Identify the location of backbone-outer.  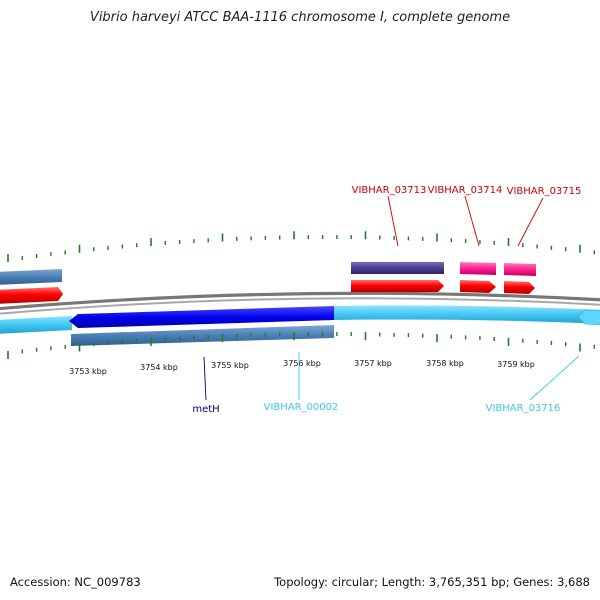
(300, 301).